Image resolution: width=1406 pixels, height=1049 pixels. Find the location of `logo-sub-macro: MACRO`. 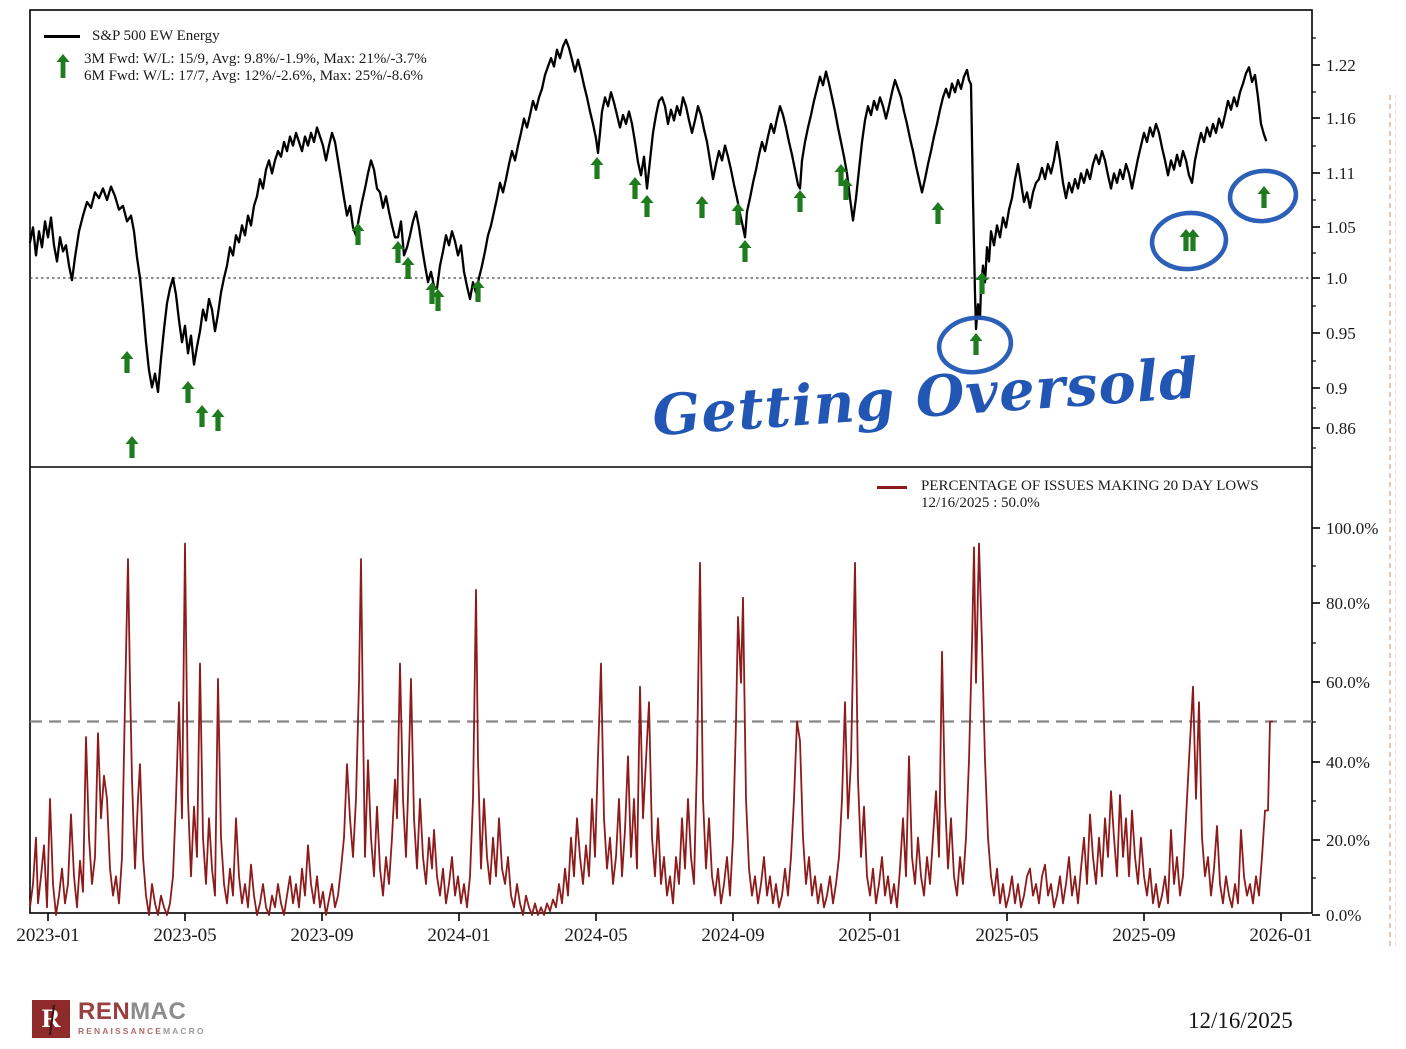

logo-sub-macro: MACRO is located at coordinates (184, 1031).